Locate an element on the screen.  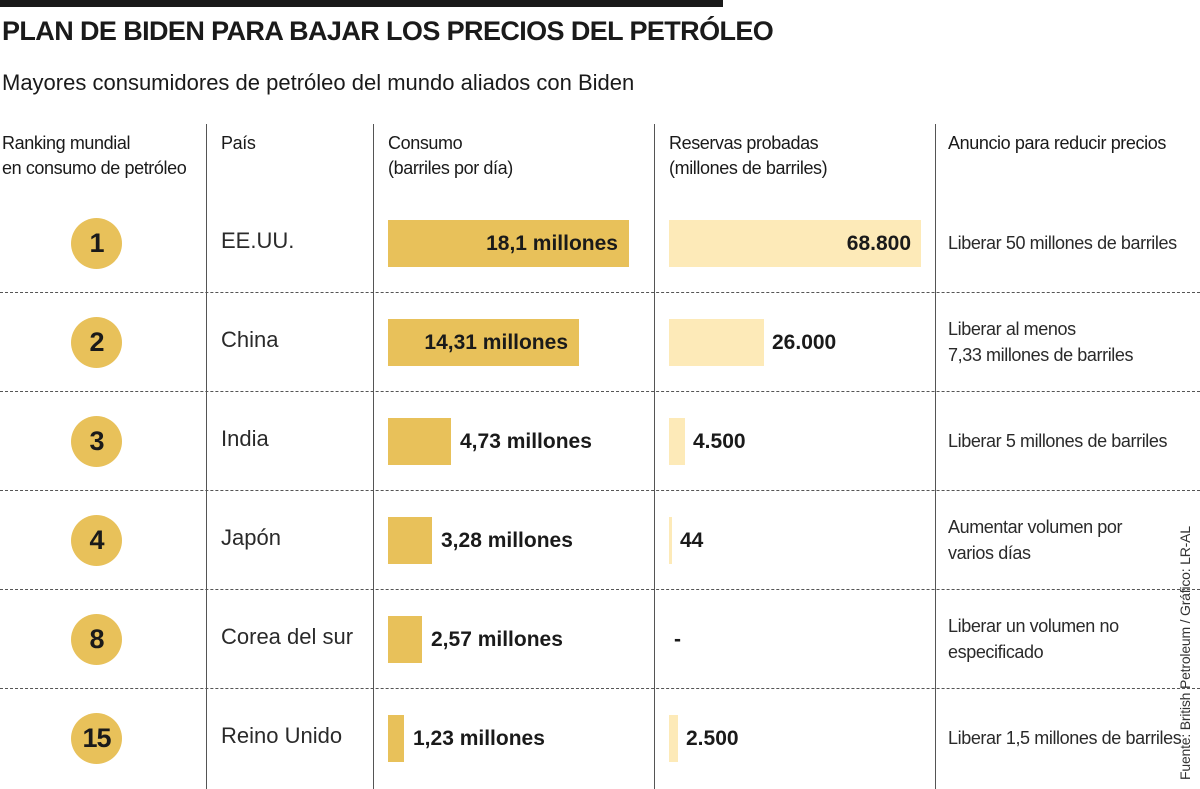
consumption-value-label: 2,57 millones is located at coordinates (497, 639).